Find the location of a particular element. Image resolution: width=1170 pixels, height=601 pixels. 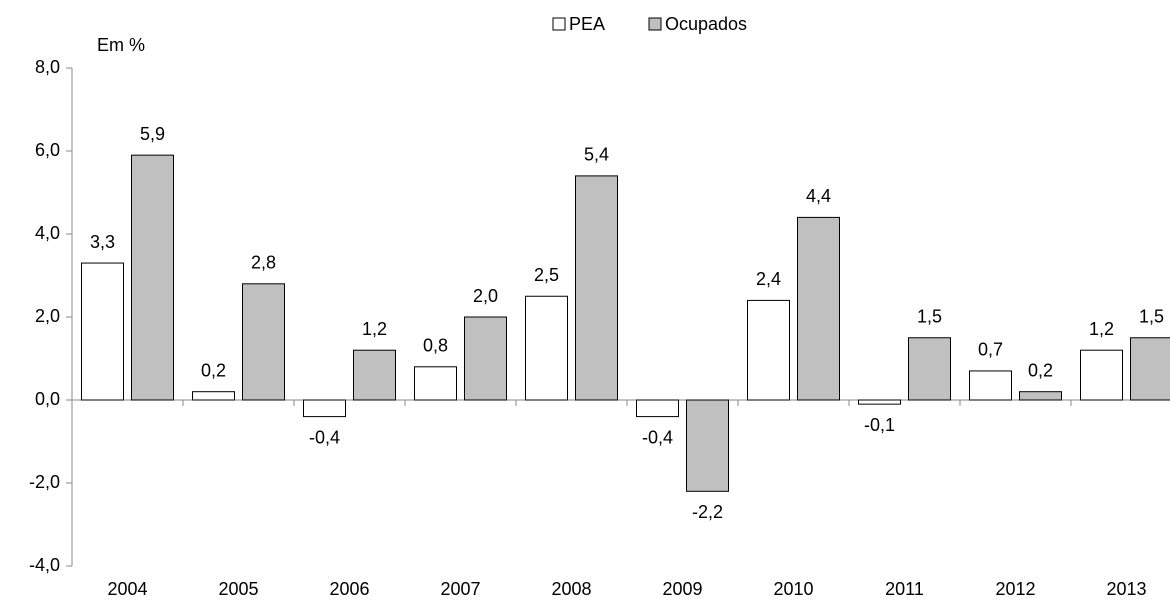

data-label: 3,3 is located at coordinates (102, 242).